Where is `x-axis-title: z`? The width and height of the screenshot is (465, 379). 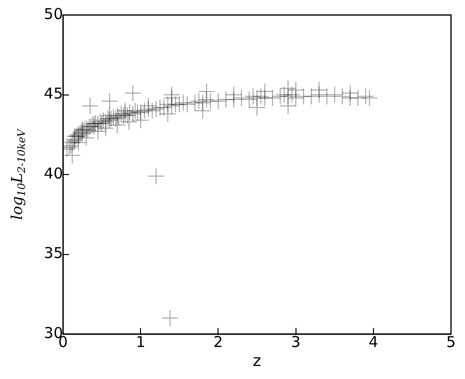 x-axis-title: z is located at coordinates (257, 360).